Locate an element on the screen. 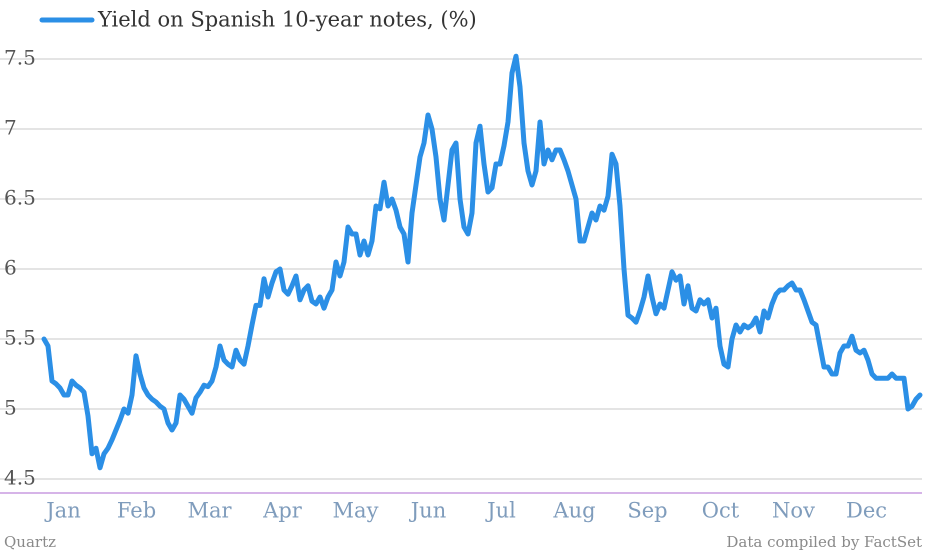 This screenshot has height=558, width=928. y-tick-label: 6.5 is located at coordinates (20, 198).